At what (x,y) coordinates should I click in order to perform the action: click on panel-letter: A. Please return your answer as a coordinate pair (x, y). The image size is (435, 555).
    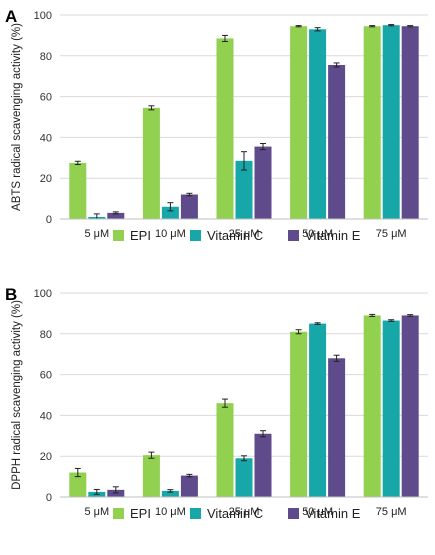
    Looking at the image, I should click on (11, 16).